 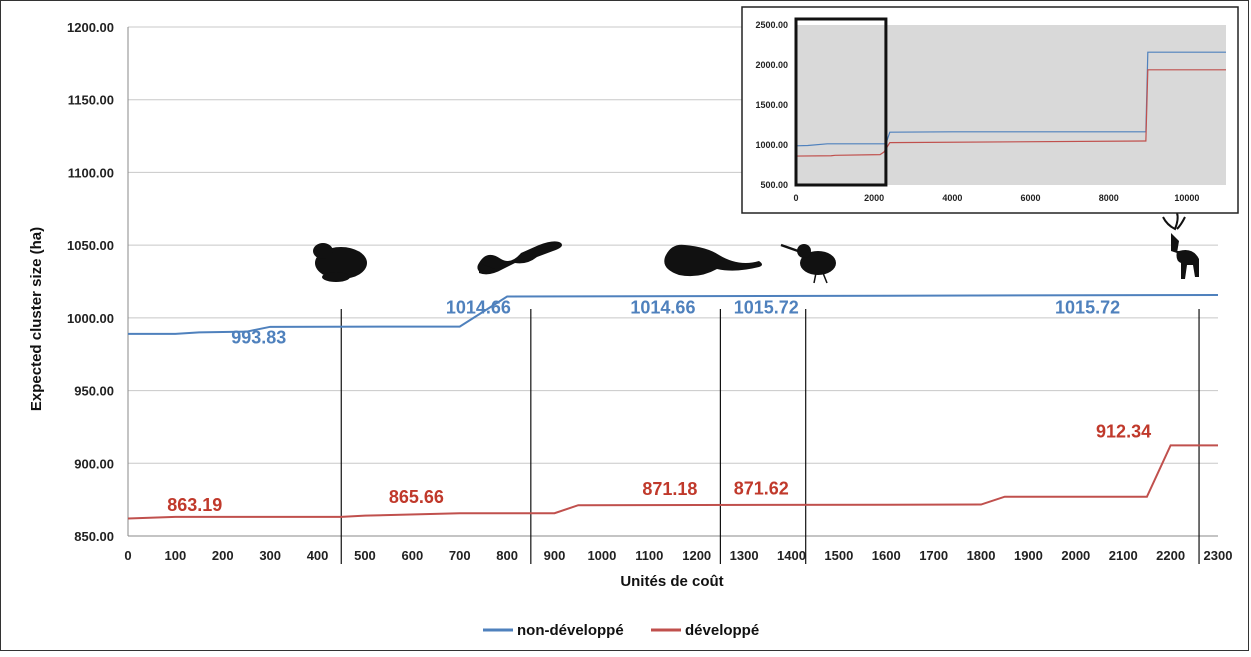 I want to click on x-tick-label: 1300, so click(x=744, y=555).